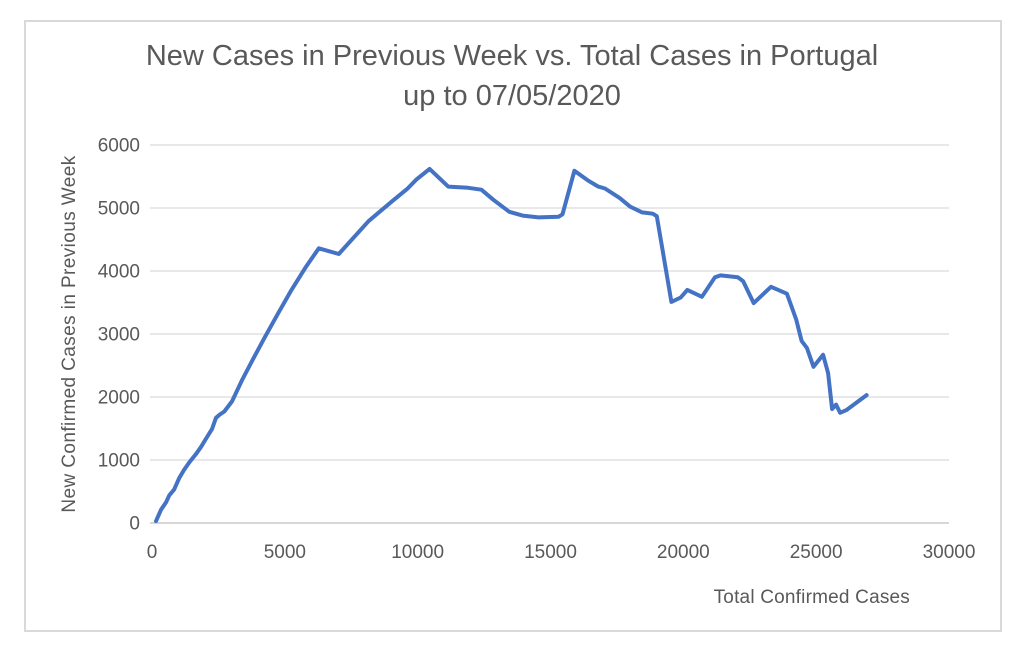 This screenshot has width=1024, height=650. Describe the element at coordinates (119, 398) in the screenshot. I see `y-tick-label: 2000` at that location.